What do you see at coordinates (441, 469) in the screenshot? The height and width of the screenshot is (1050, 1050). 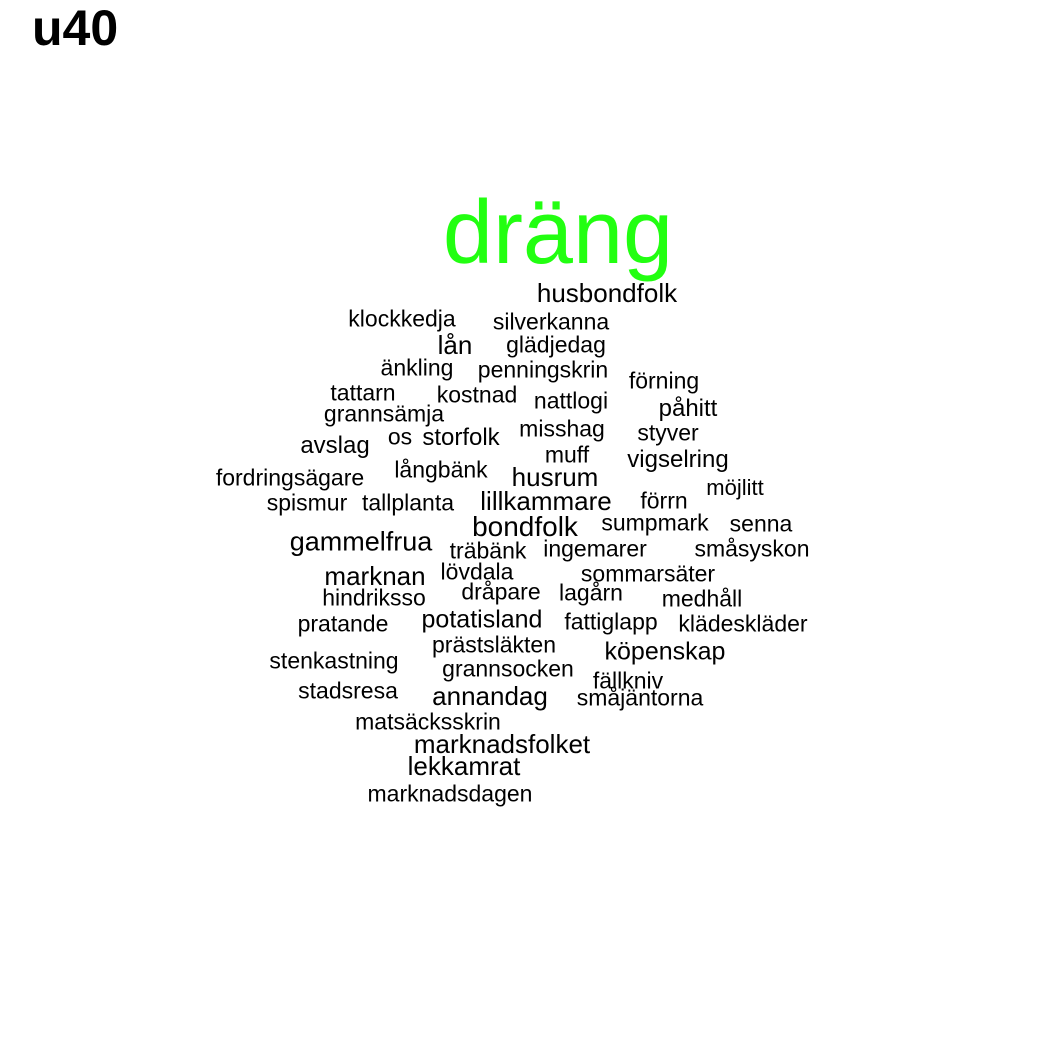 I see `word-langbank: långbänk` at bounding box center [441, 469].